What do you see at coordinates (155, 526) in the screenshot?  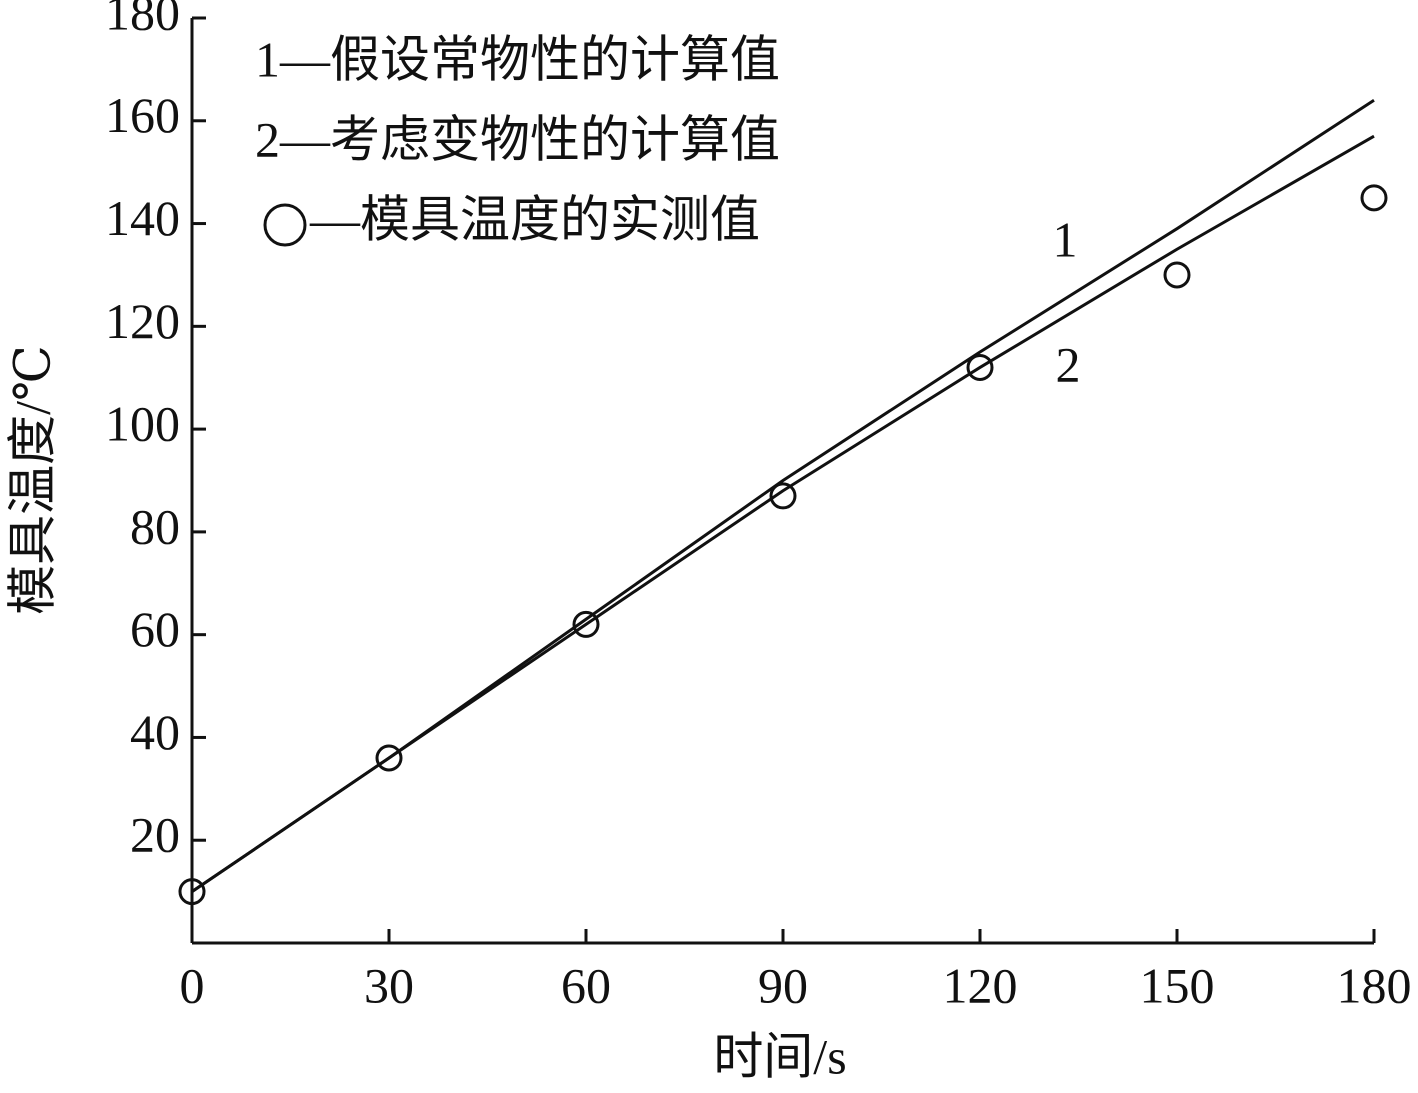 I see `y-tick-label: 80` at bounding box center [155, 526].